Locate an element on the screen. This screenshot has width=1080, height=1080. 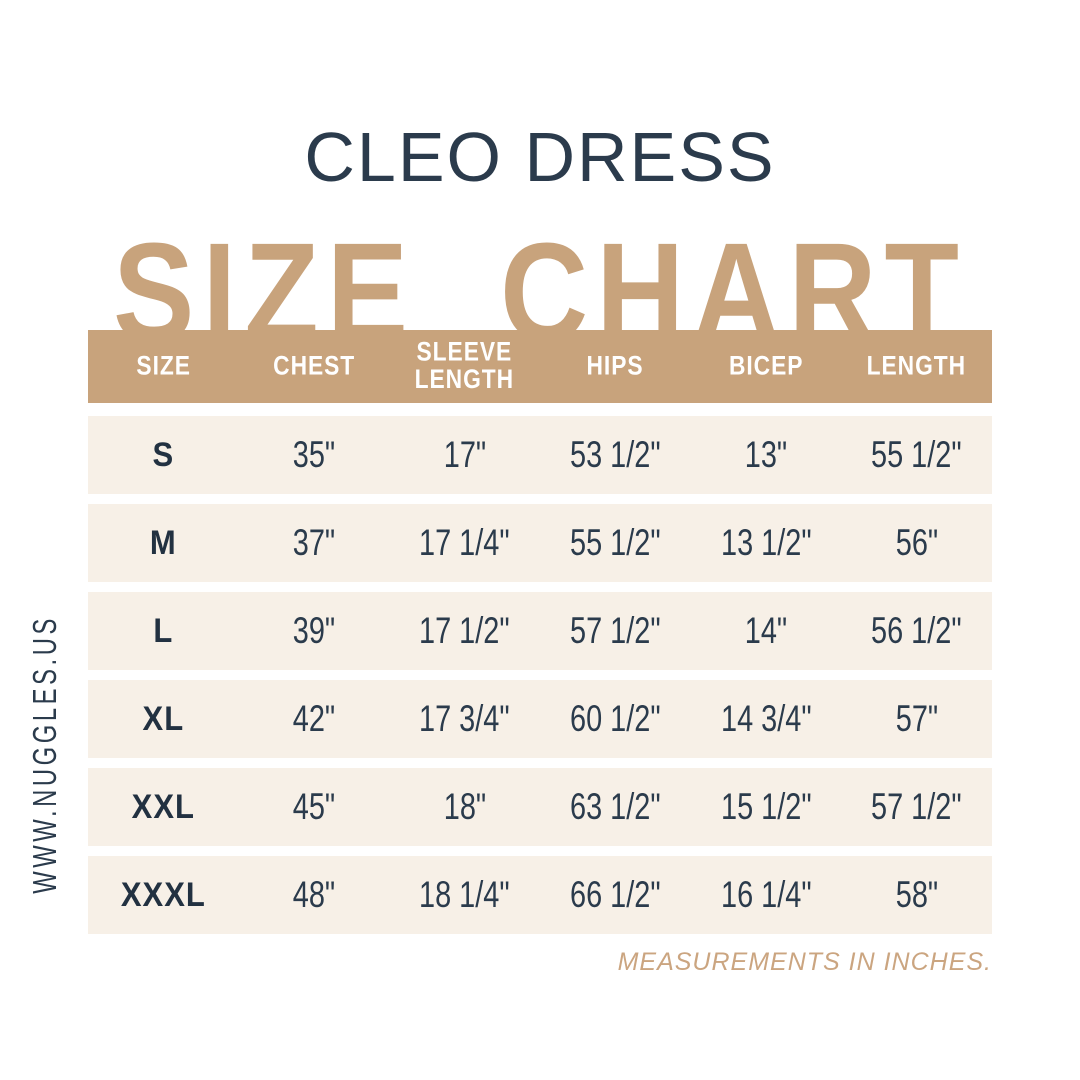
table-row-xxxl: XXXL 48" 18 1/4" 66 1/2" 16 1/4" 58" is located at coordinates (540, 895).